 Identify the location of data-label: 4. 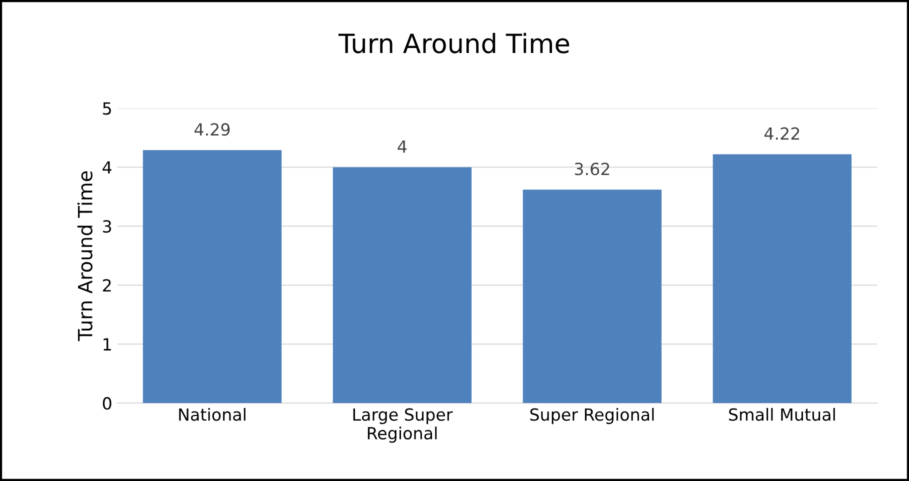
(402, 146).